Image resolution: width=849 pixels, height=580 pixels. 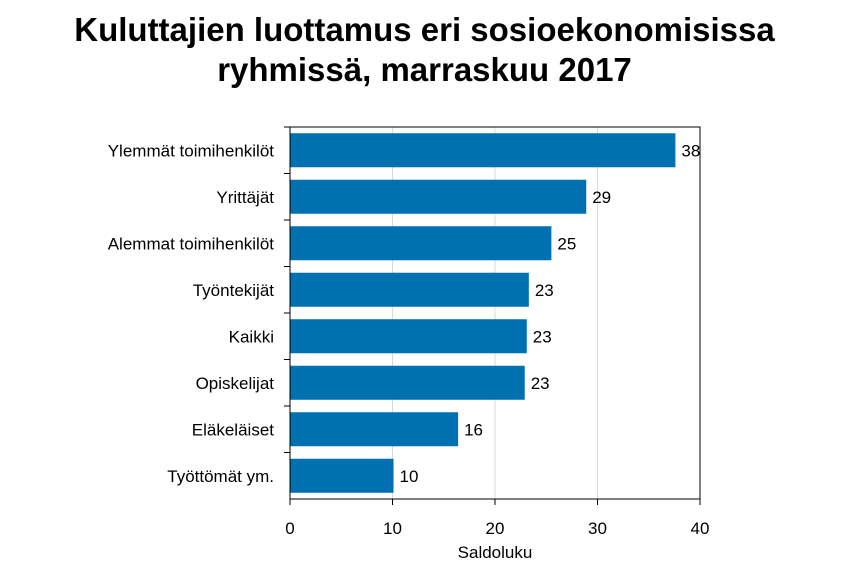 I want to click on value-label: 38, so click(x=690, y=150).